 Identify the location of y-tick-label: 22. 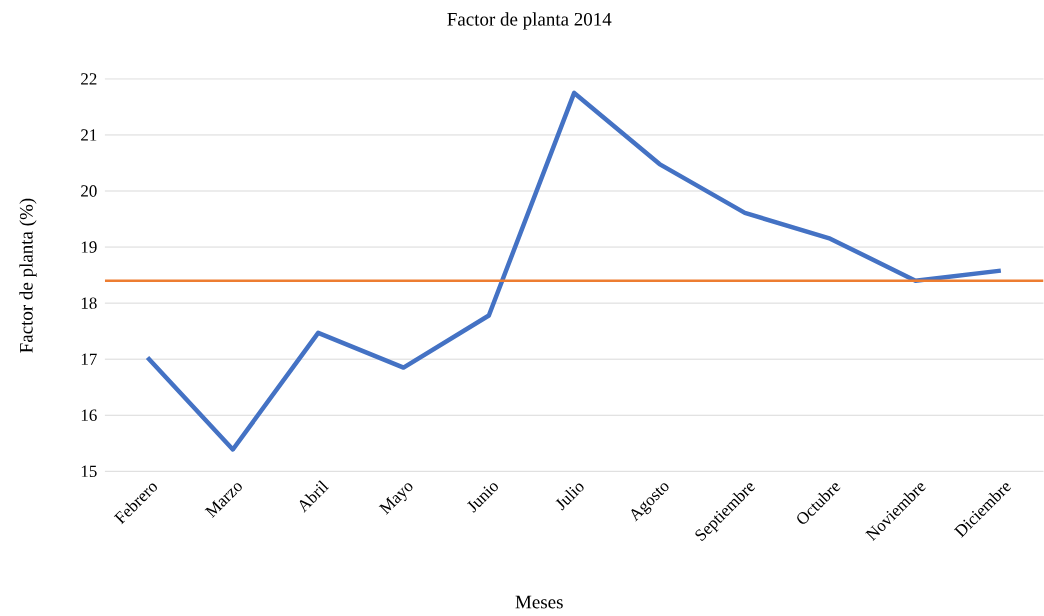
(89, 79).